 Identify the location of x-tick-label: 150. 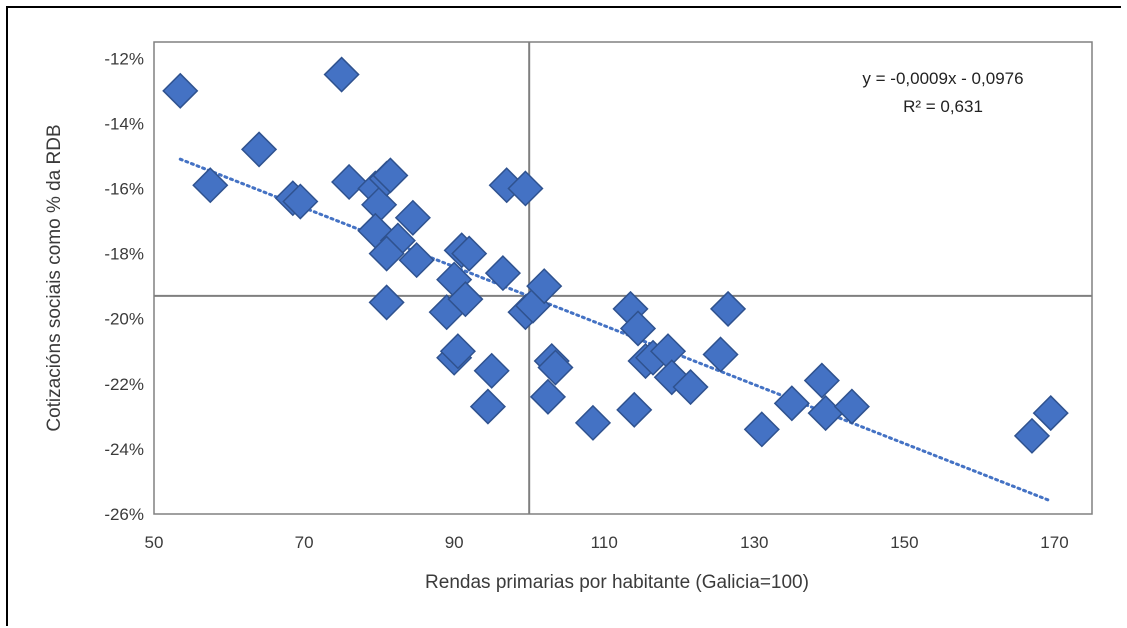
(904, 542).